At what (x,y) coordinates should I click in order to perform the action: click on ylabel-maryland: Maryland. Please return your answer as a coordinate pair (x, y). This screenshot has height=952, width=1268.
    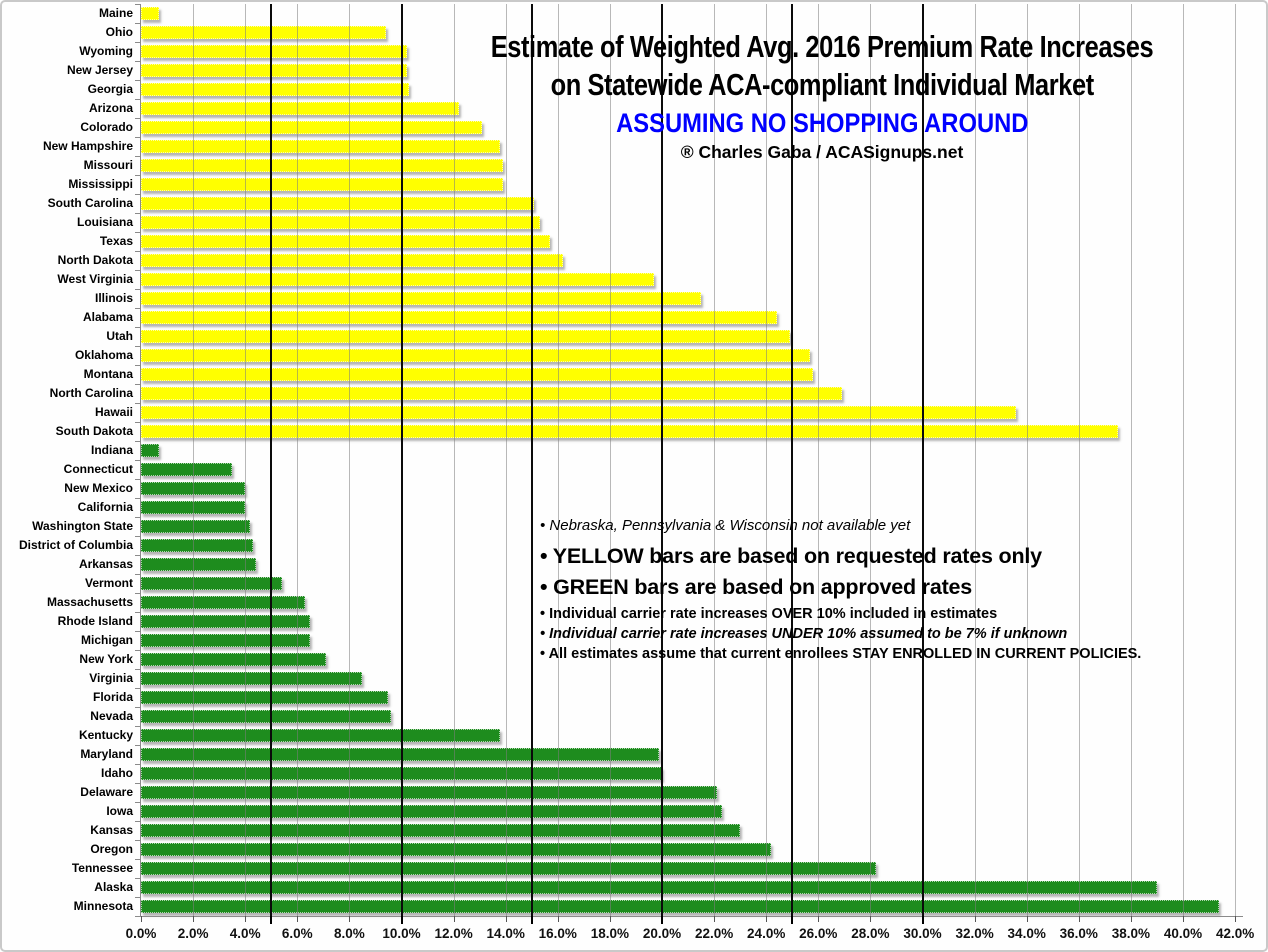
    Looking at the image, I should click on (106, 754).